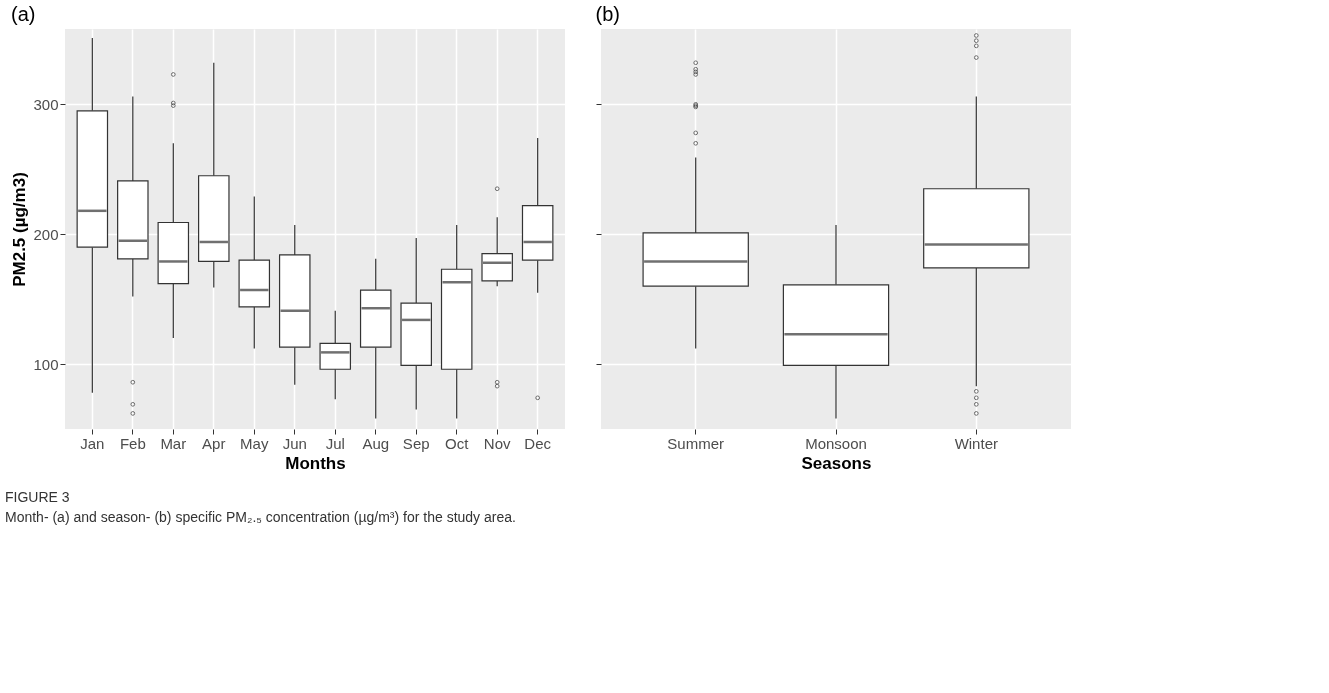  I want to click on caption: FIGURE 3, so click(37, 497).